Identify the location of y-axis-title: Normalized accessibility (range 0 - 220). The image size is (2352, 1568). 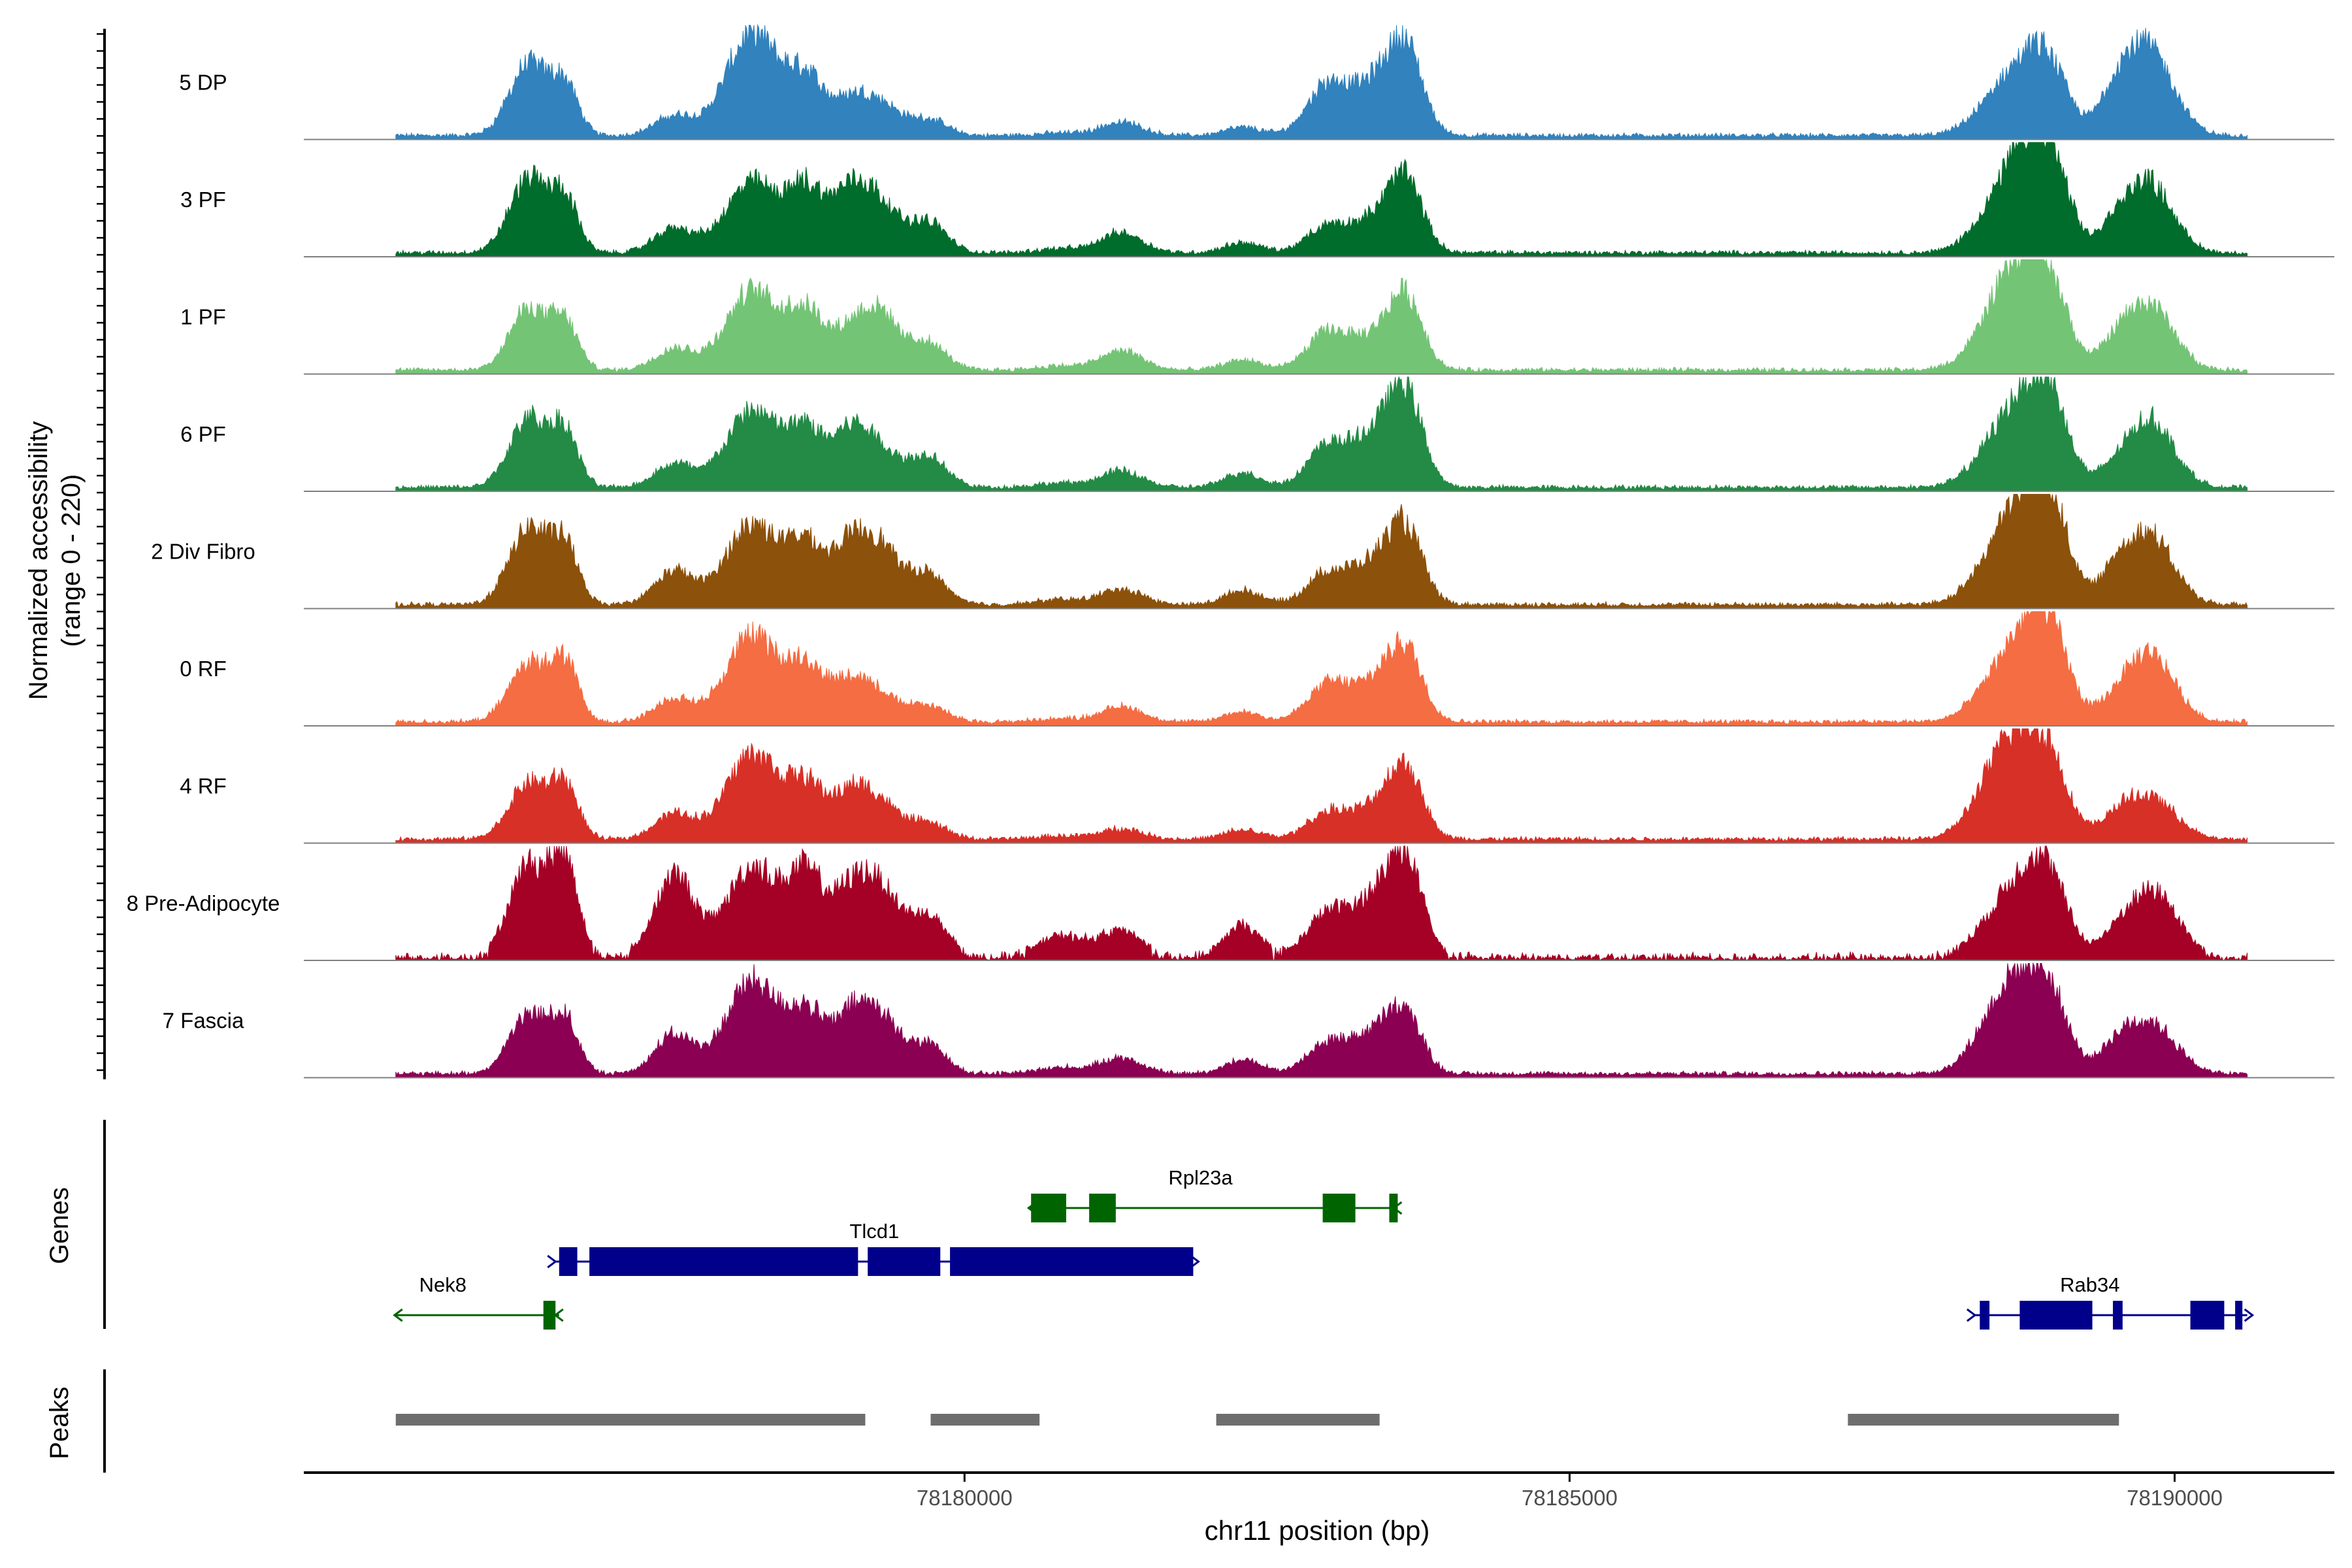
(55, 560).